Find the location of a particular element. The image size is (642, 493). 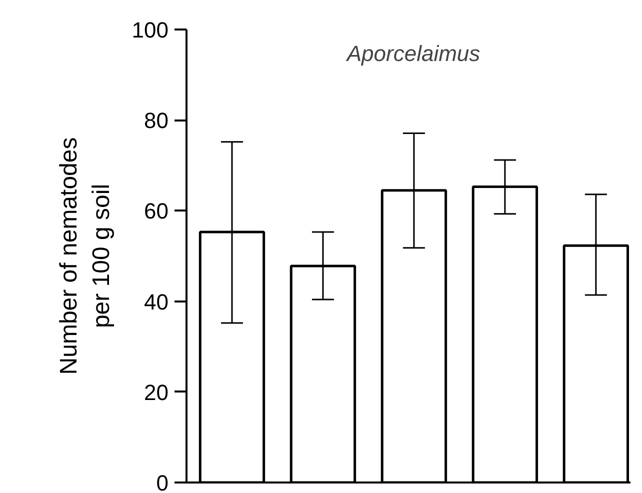

y-axis-title: Number of nematodes per 100 g soil is located at coordinates (85, 256).